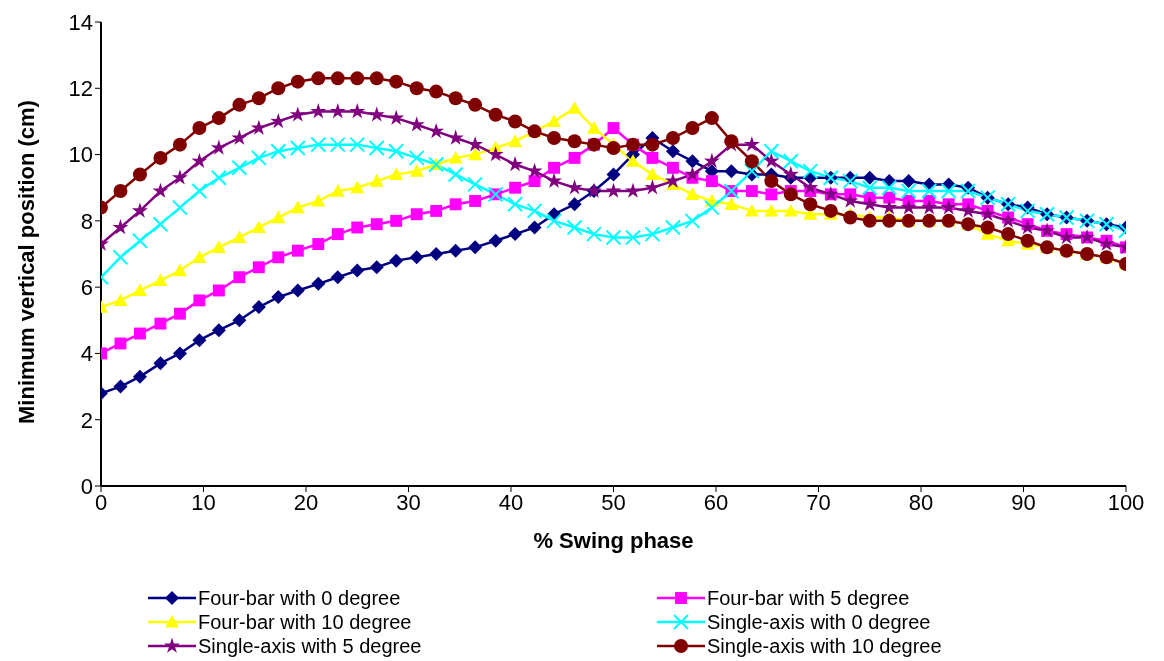 This screenshot has width=1164, height=661. What do you see at coordinates (613, 540) in the screenshot?
I see `x-axis-title: % Swing phase` at bounding box center [613, 540].